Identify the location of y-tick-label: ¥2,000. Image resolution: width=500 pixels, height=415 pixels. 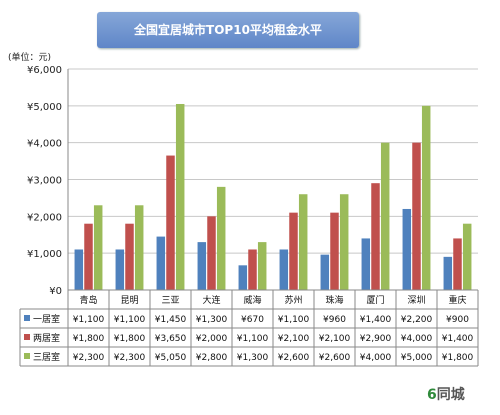
(44, 217).